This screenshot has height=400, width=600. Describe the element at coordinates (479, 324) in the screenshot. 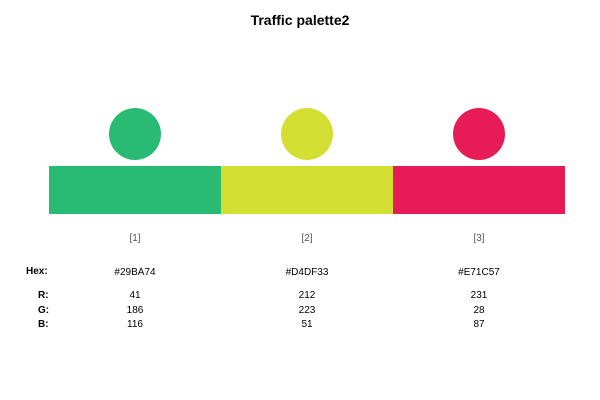

I see `b-value-3: 87` at that location.